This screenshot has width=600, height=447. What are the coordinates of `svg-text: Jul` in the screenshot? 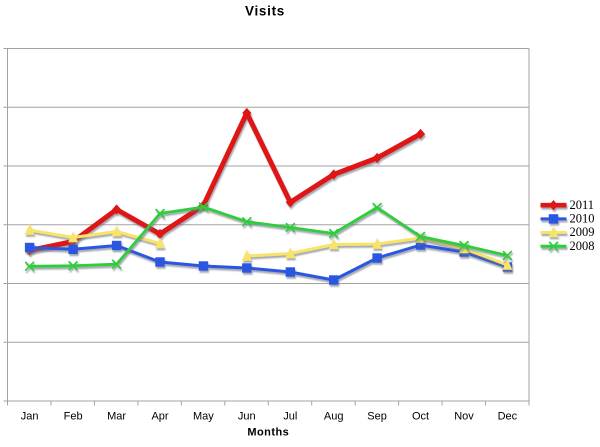 It's located at (290, 417).